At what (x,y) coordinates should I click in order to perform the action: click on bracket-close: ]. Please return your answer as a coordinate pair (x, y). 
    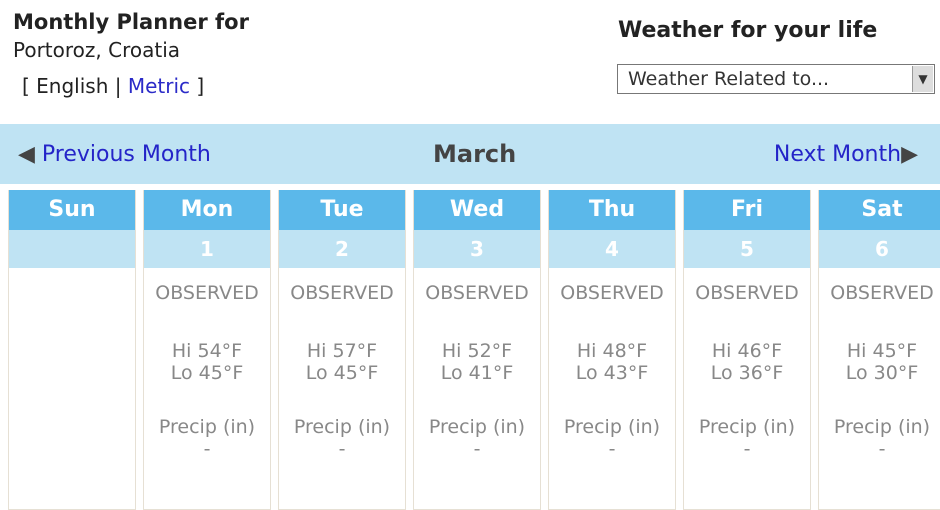
    Looking at the image, I should click on (200, 86).